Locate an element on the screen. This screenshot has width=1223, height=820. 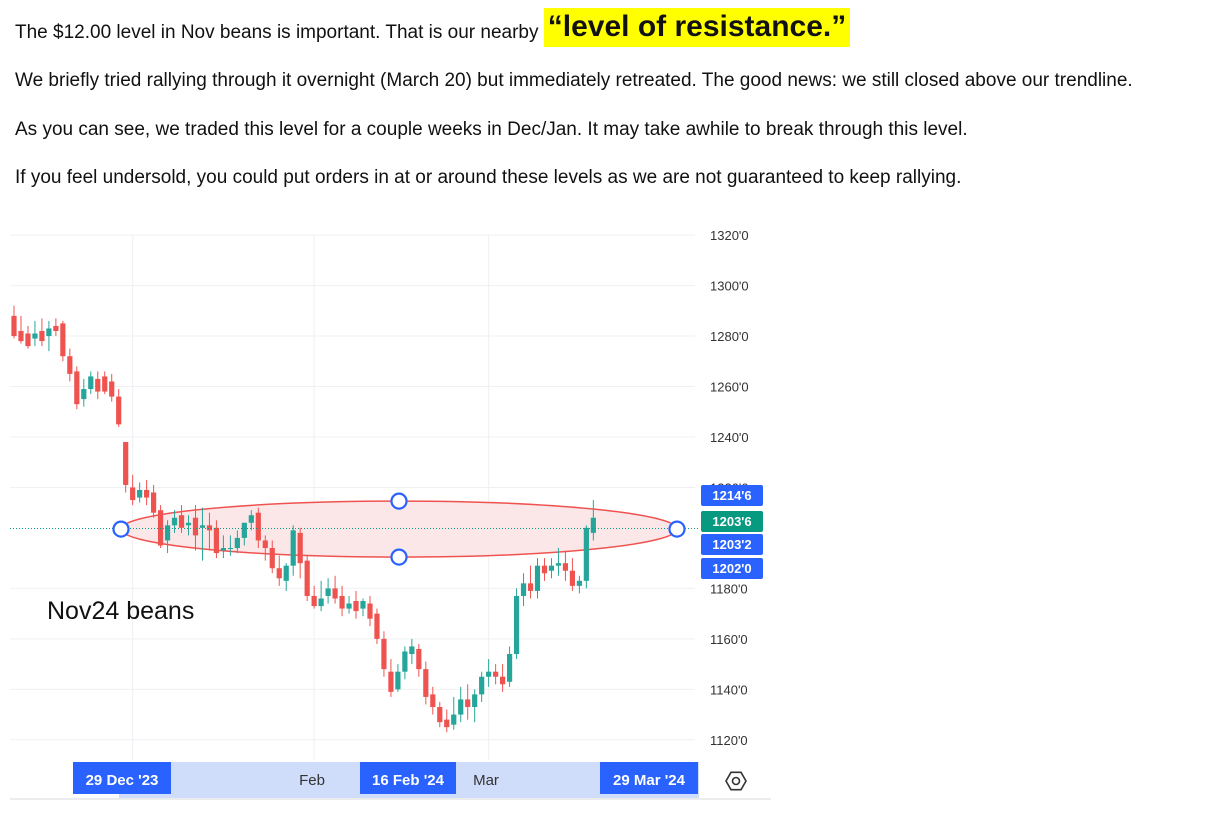
date-badge-label: 16 Feb '24 is located at coordinates (408, 780).